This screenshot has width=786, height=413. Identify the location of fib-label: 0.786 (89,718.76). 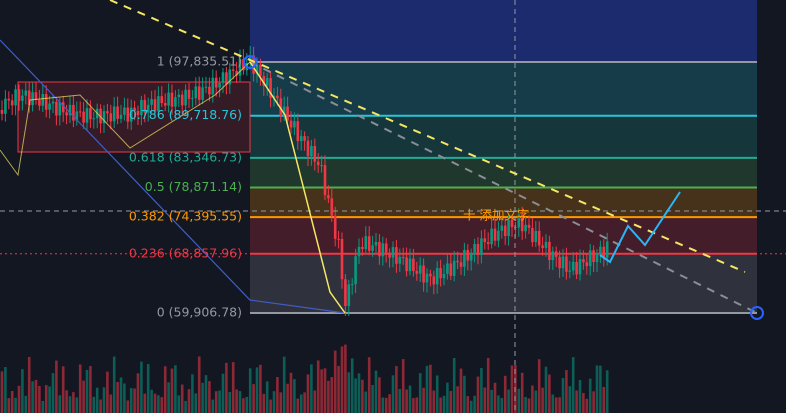
(185, 114).